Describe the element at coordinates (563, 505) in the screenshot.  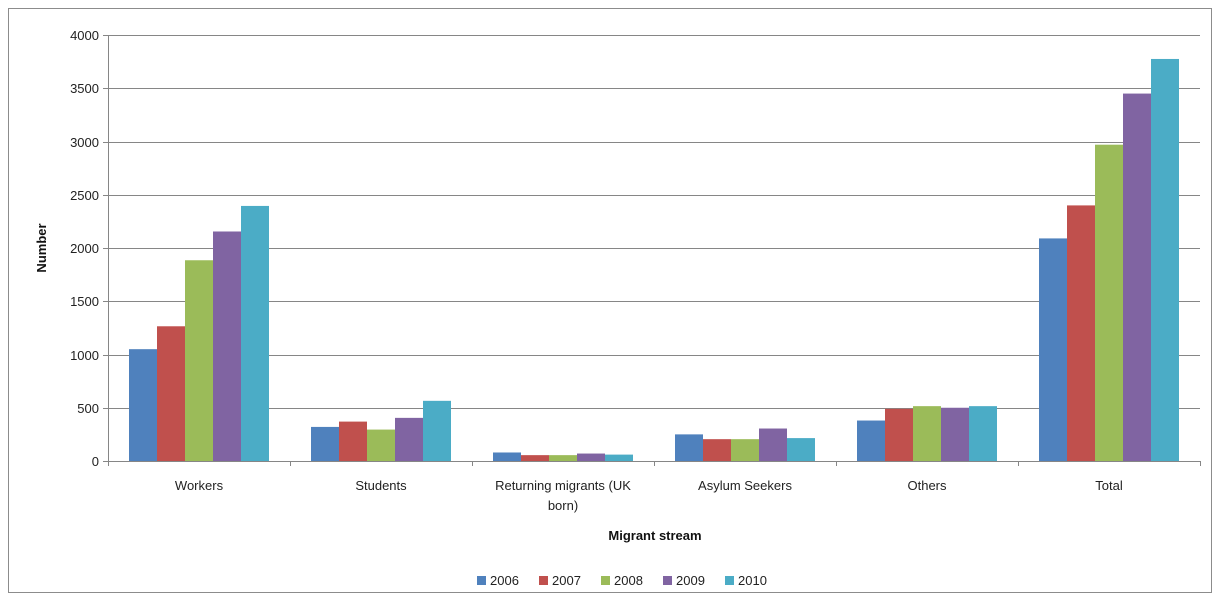
I see `x-tick-label: born)` at that location.